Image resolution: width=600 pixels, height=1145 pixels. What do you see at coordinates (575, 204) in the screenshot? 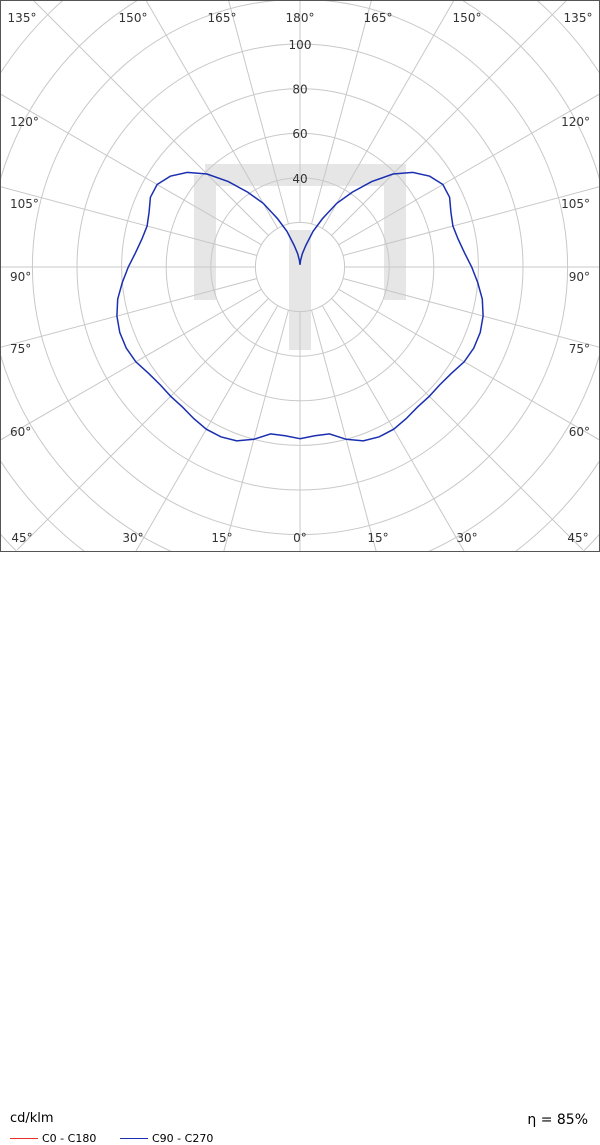
I see `angle-label-right: 105°` at bounding box center [575, 204].